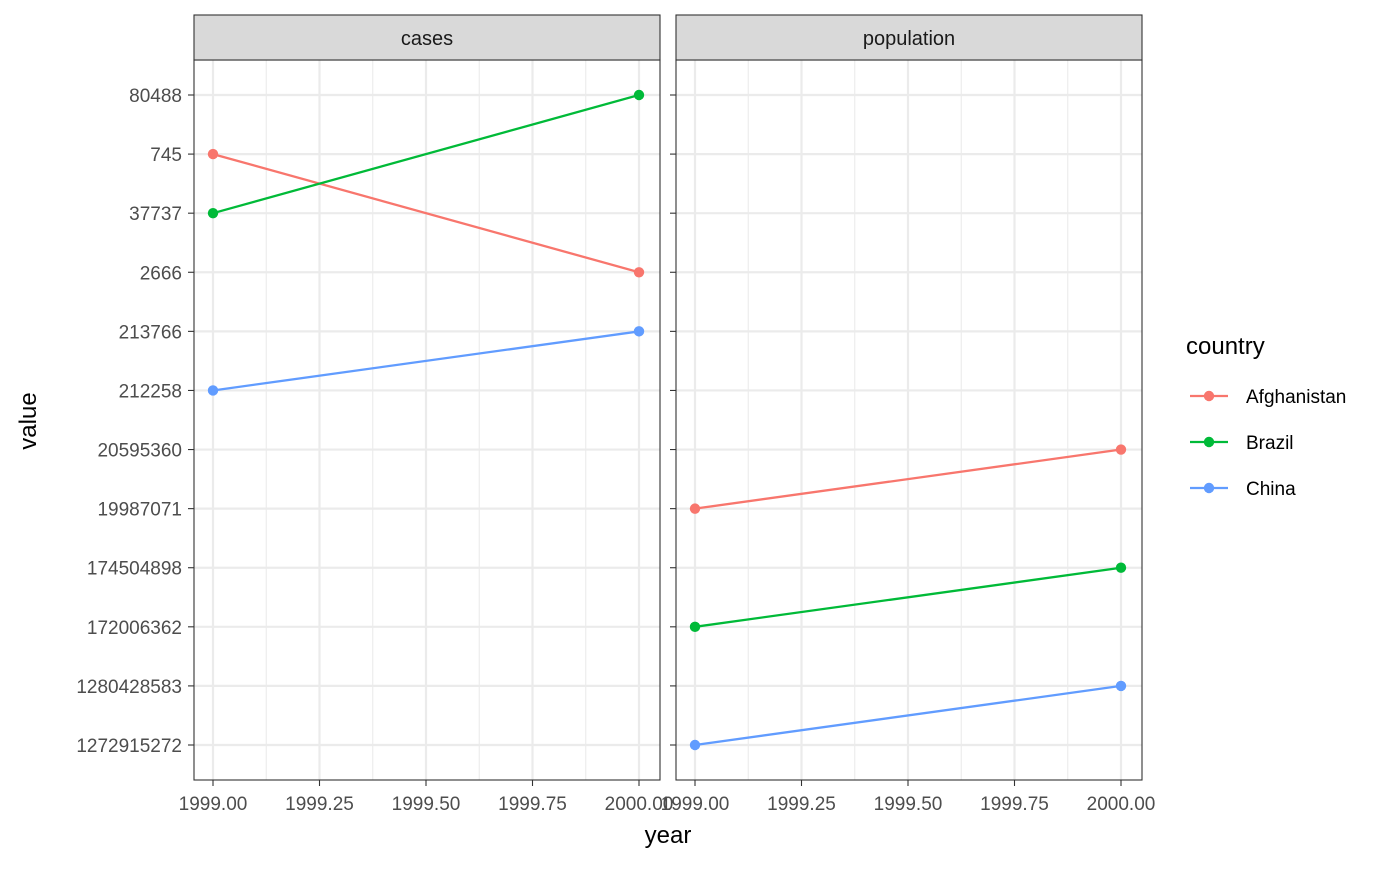 The width and height of the screenshot is (1400, 870). I want to click on y-axis-title: value, so click(28, 420).